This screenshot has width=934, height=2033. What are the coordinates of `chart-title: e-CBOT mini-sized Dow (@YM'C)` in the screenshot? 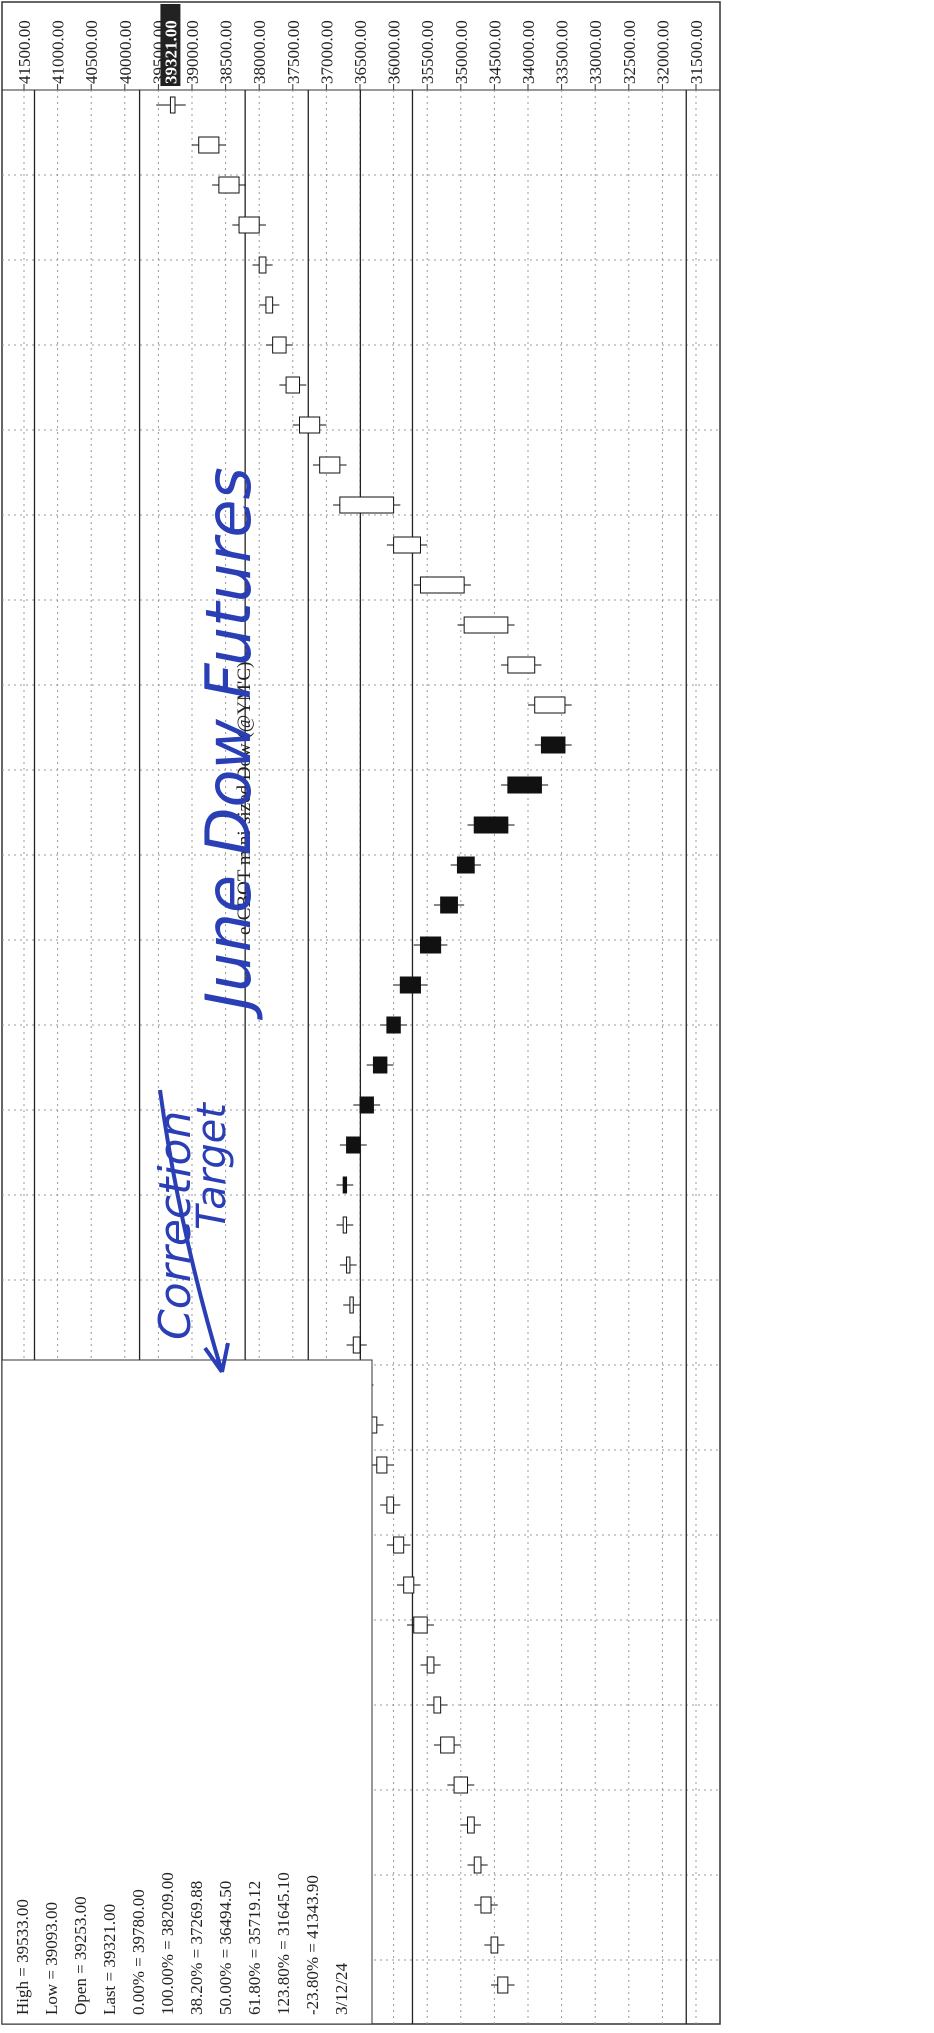 It's located at (244, 798).